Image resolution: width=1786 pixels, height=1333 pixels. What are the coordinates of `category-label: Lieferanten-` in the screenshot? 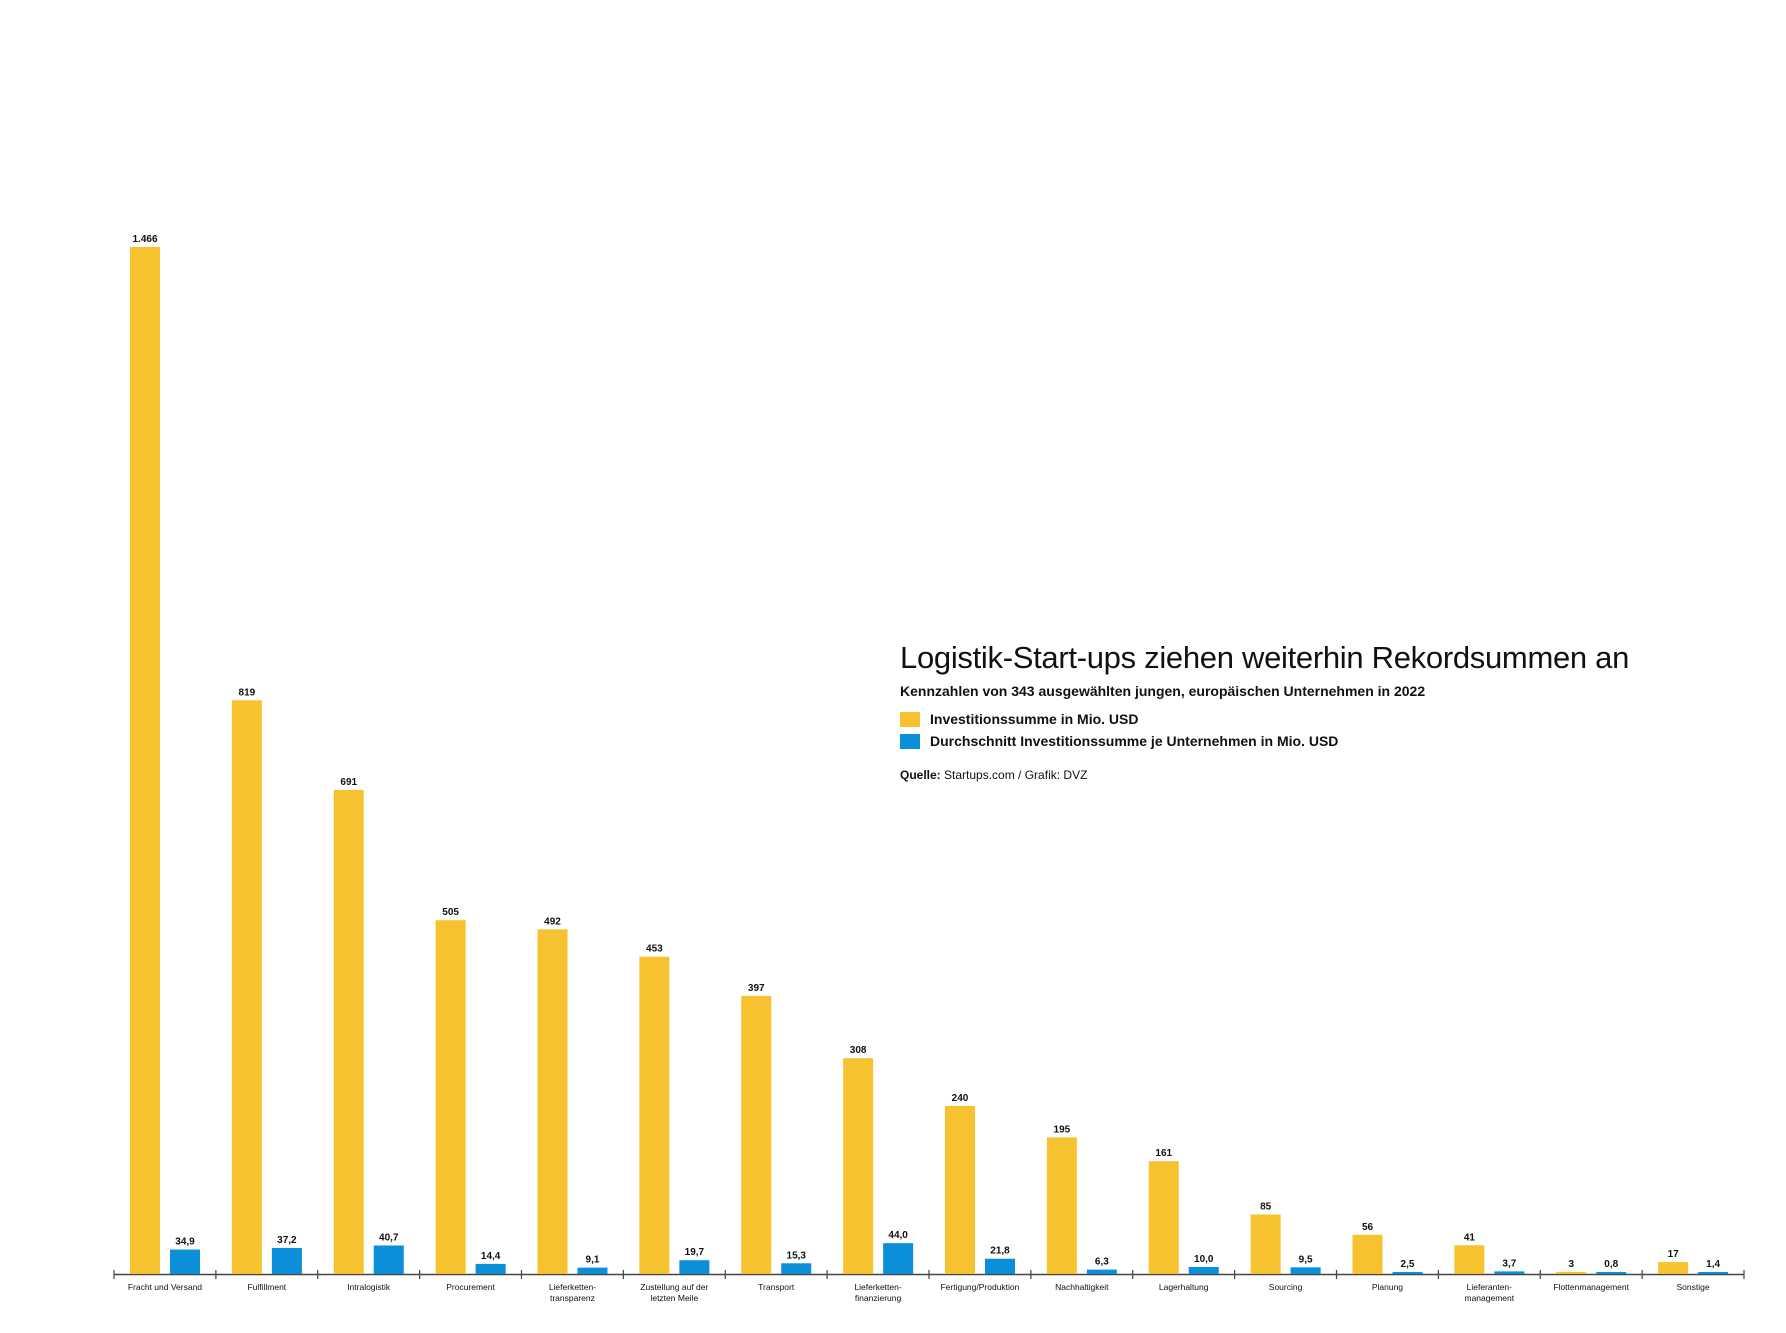 It's located at (1490, 1287).